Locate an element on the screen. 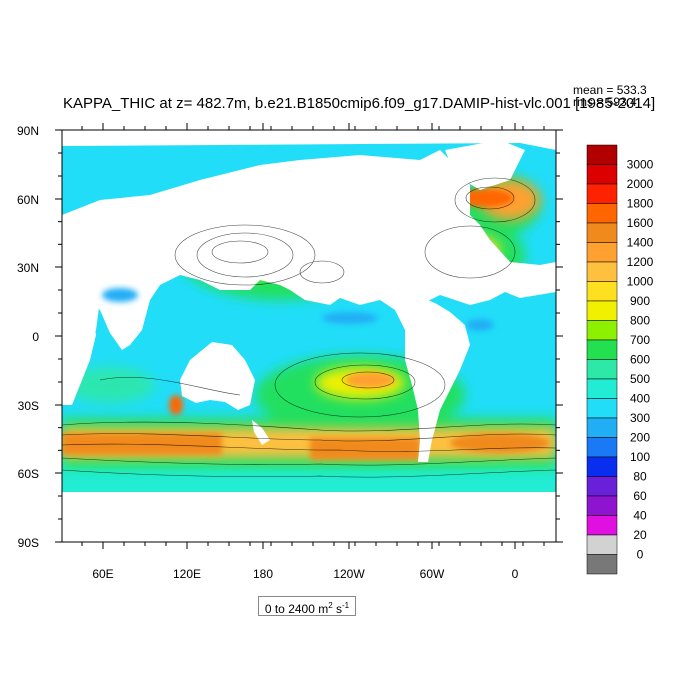  lon-label: 0 is located at coordinates (515, 574).